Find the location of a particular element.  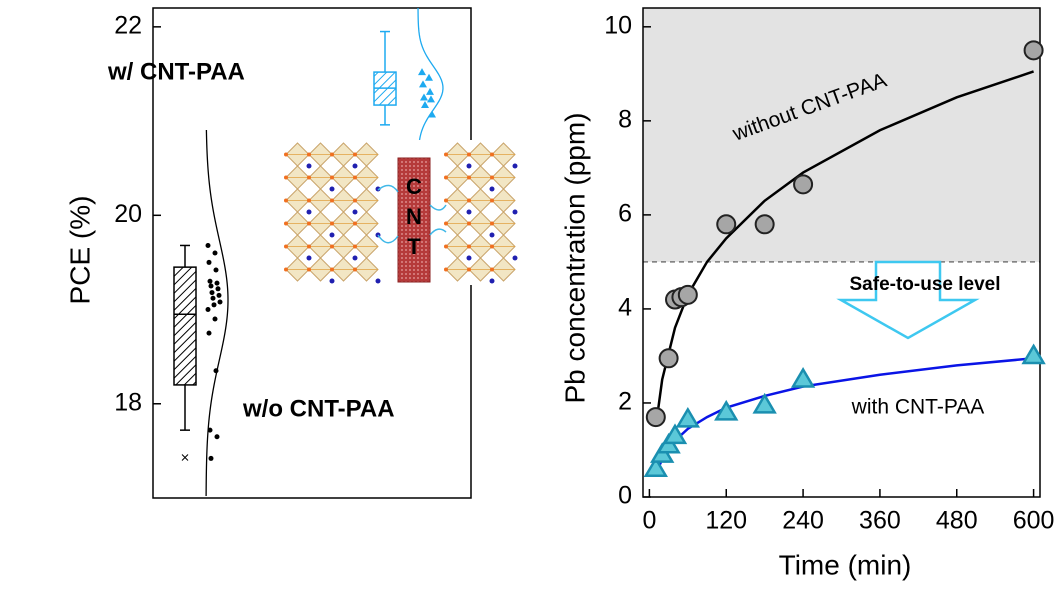

series-label: with CNT-PAA is located at coordinates (918, 407).